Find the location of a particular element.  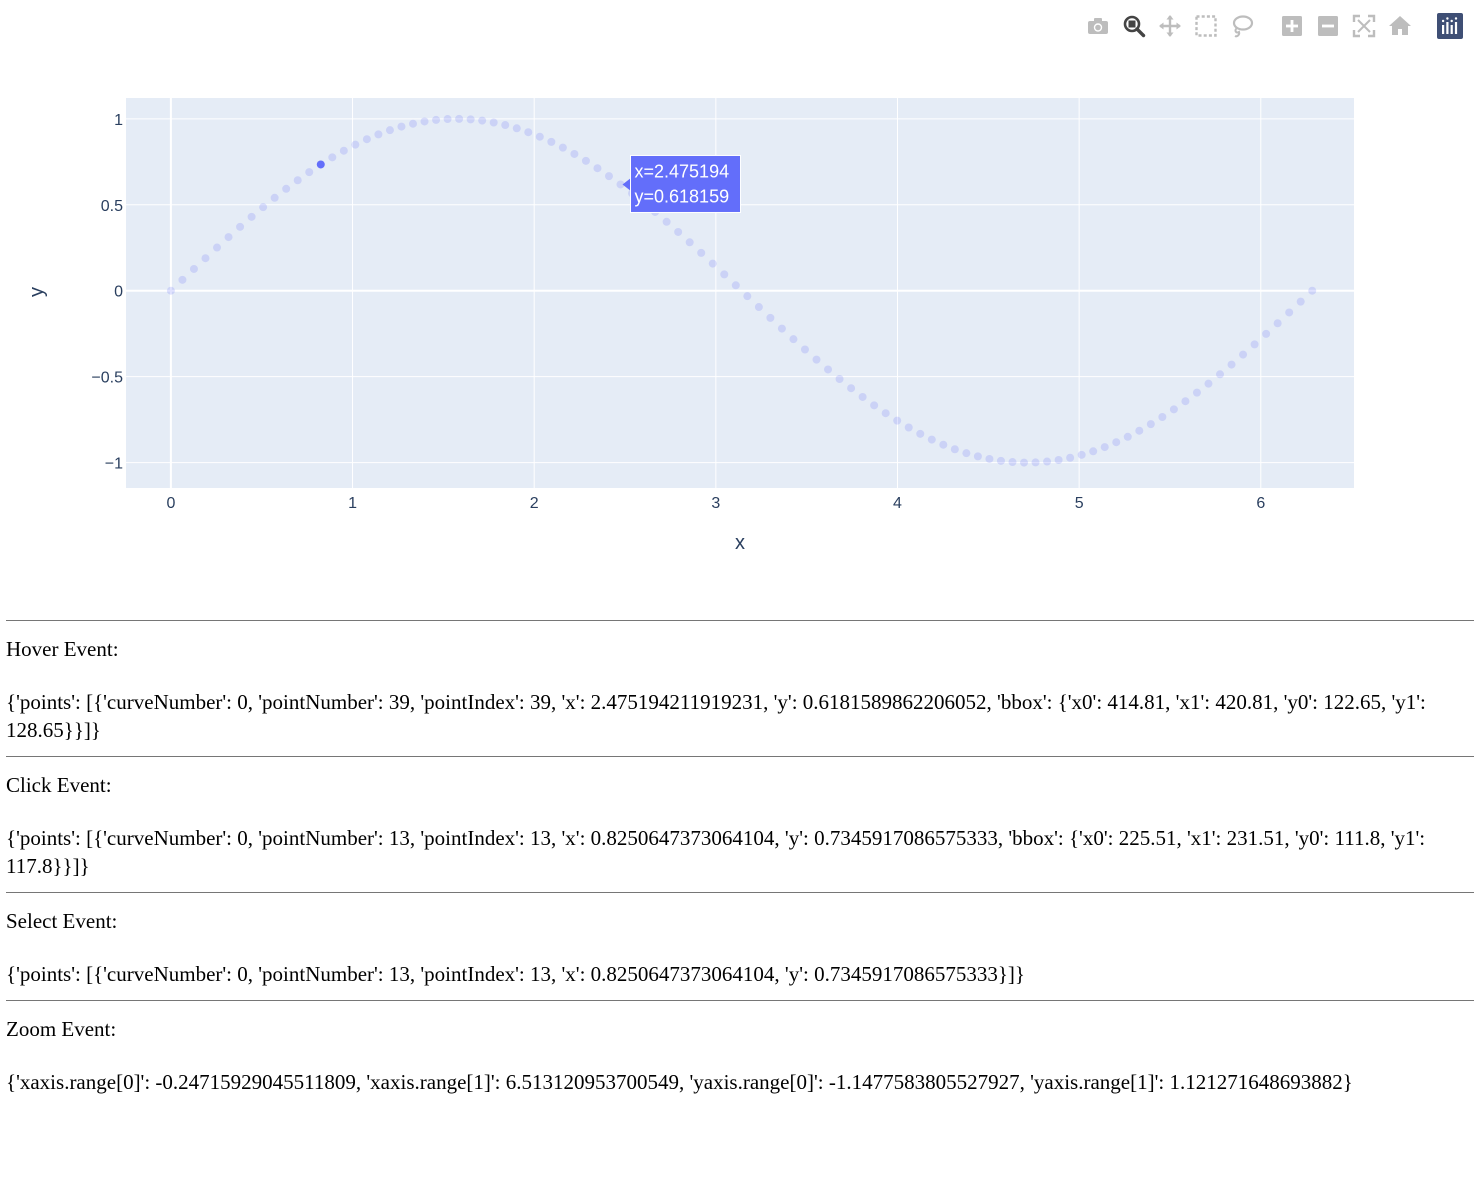

zoom-out-button is located at coordinates (1328, 26).